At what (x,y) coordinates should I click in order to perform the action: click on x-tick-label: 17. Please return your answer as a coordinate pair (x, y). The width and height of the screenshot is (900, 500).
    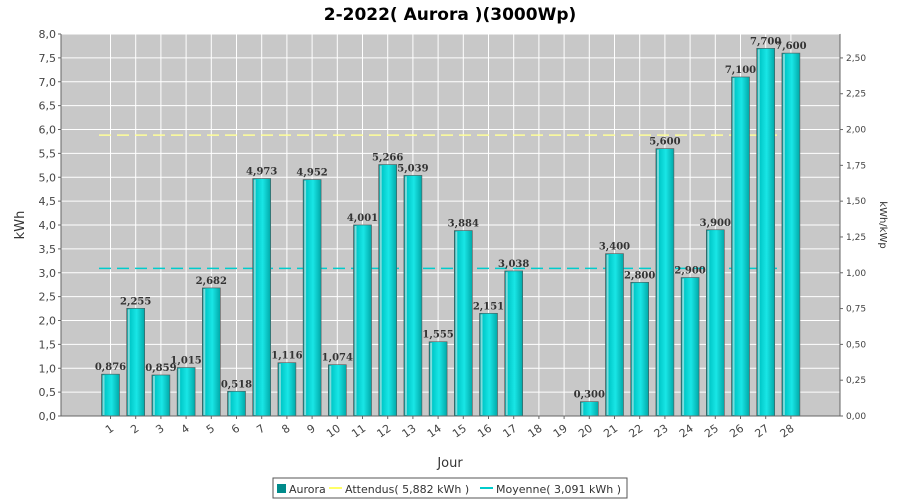
    Looking at the image, I should click on (509, 431).